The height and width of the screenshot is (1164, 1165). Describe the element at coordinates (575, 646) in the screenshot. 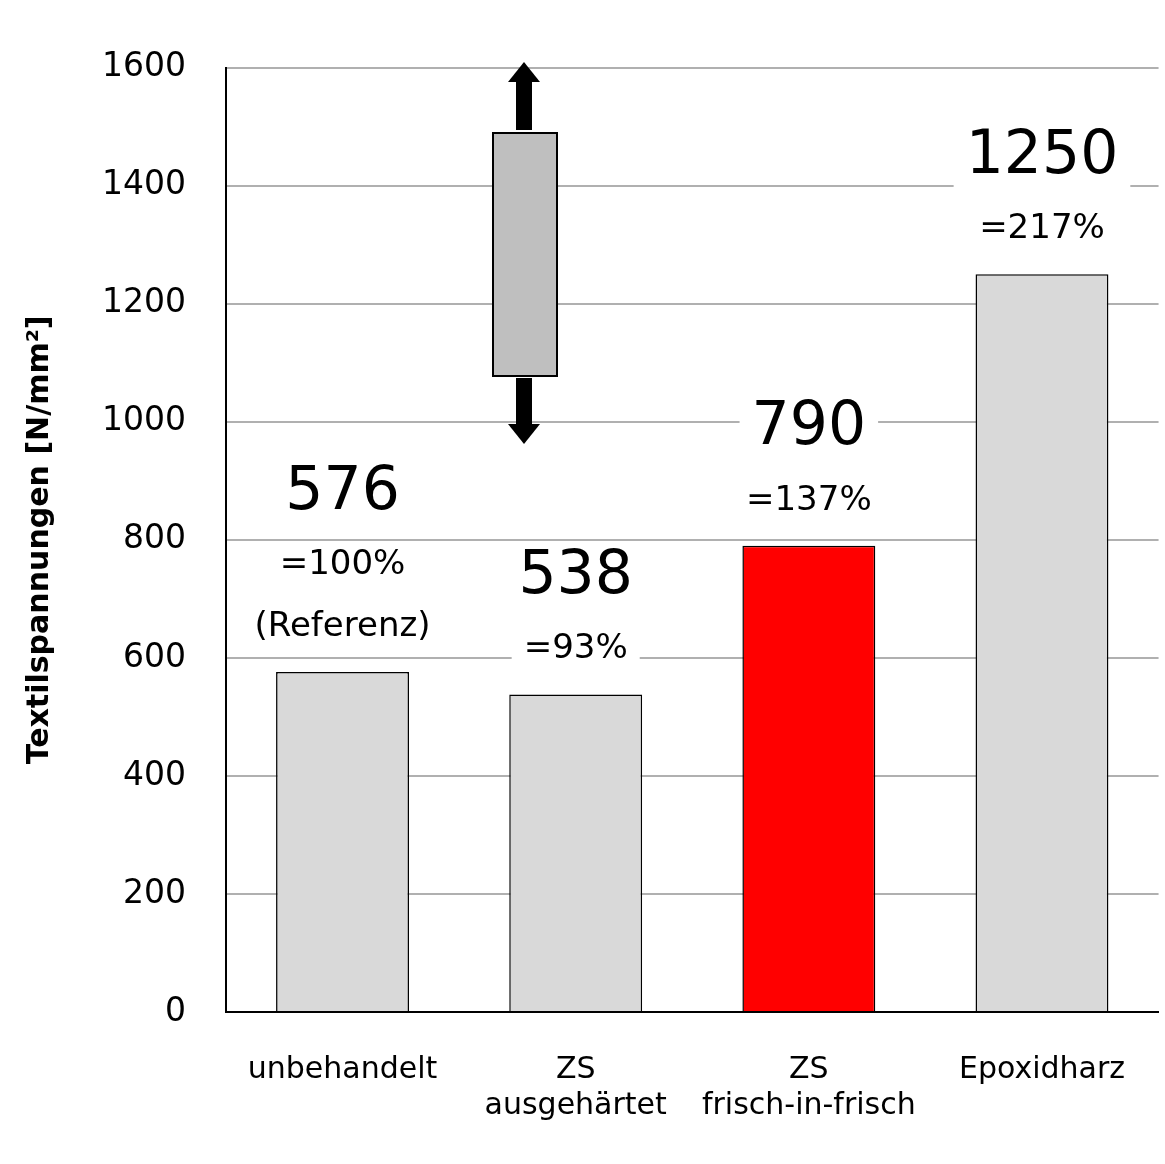

I see `annotation: =93%` at that location.